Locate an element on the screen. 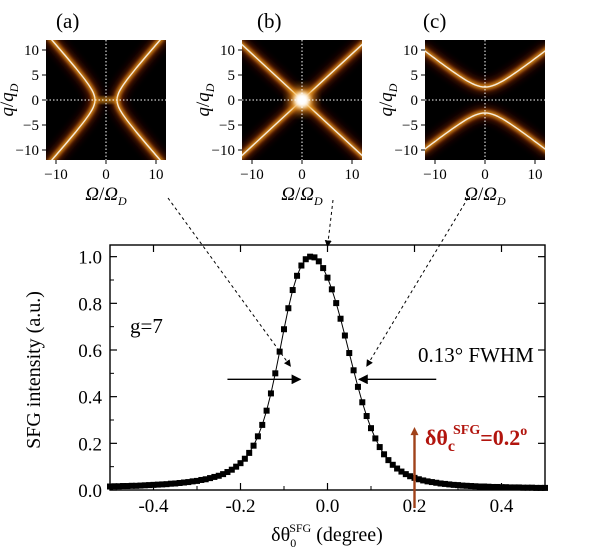  y-tick-label: 0.8 is located at coordinates (90, 304).